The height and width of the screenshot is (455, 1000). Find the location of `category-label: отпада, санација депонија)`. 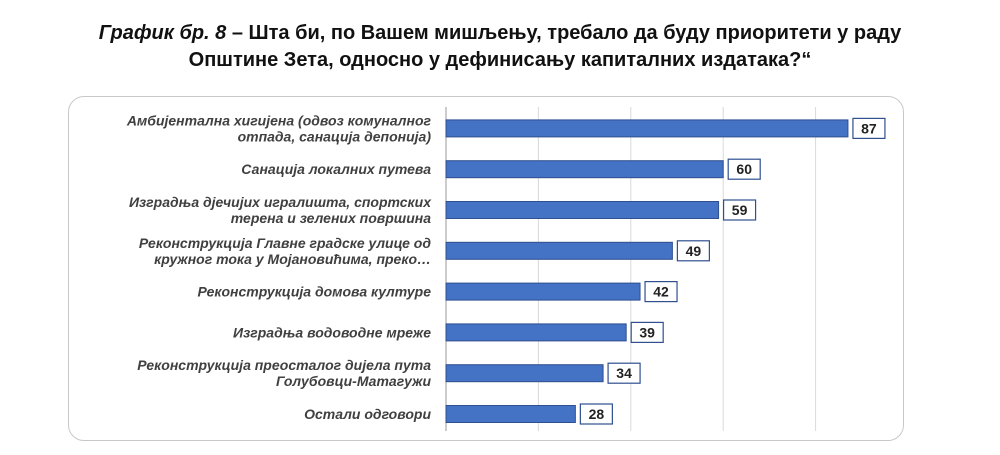

category-label: отпада, санација депонија) is located at coordinates (335, 136).